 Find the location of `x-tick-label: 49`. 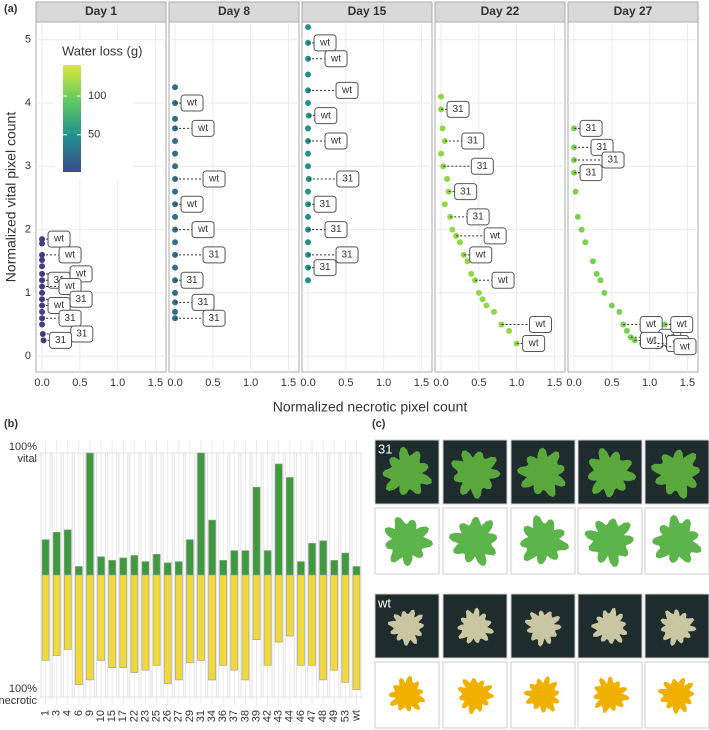

x-tick-label: 49 is located at coordinates (334, 716).